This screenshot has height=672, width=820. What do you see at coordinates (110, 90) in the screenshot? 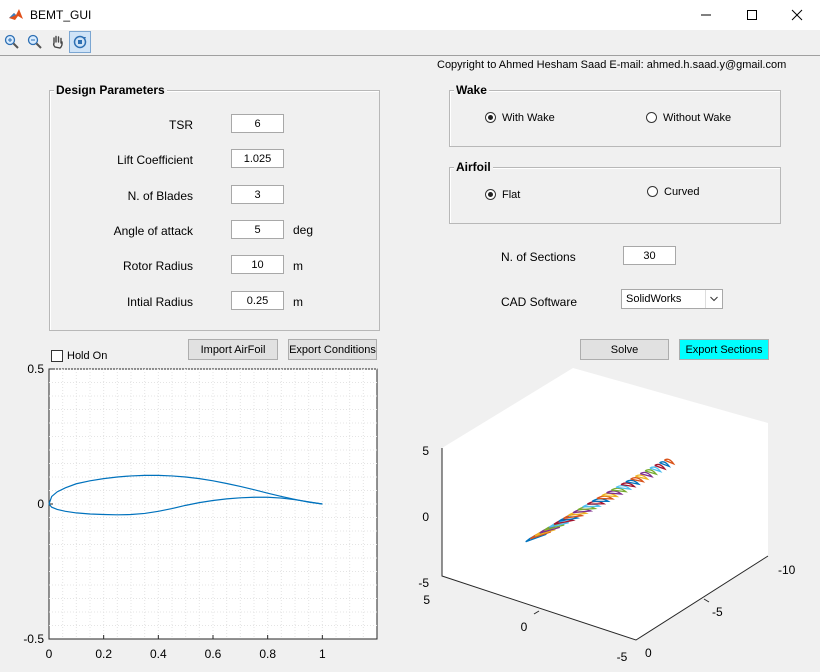
I see `design-parameters-title: Design Parameters` at bounding box center [110, 90].